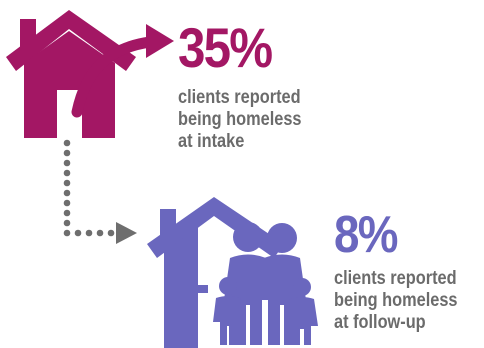 The image size is (484, 348). What do you see at coordinates (100, 191) in the screenshot?
I see `dotted-arrow-icon` at bounding box center [100, 191].